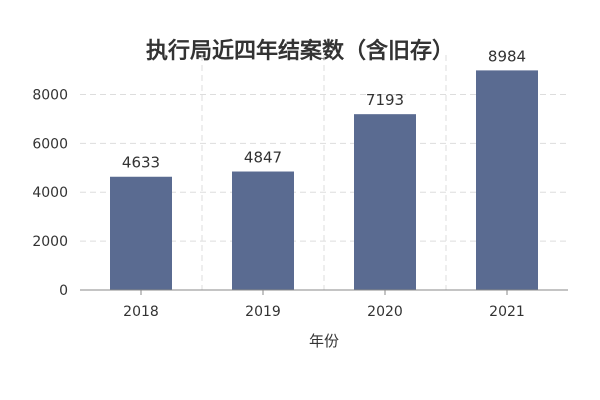  Describe the element at coordinates (141, 163) in the screenshot. I see `bar-value-label: 4633` at that location.